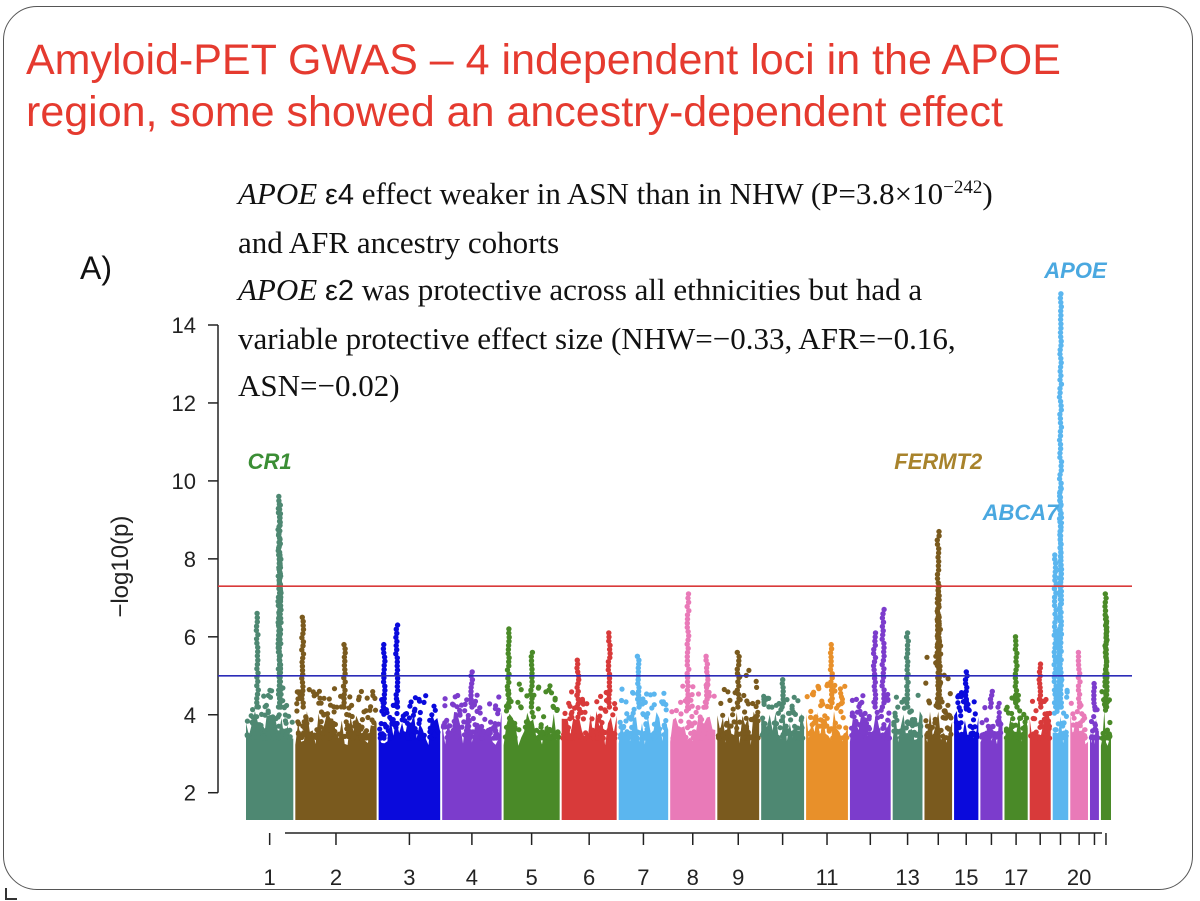 This screenshot has height=901, width=1200. Describe the element at coordinates (184, 481) in the screenshot. I see `y-tick-label: 10` at that location.